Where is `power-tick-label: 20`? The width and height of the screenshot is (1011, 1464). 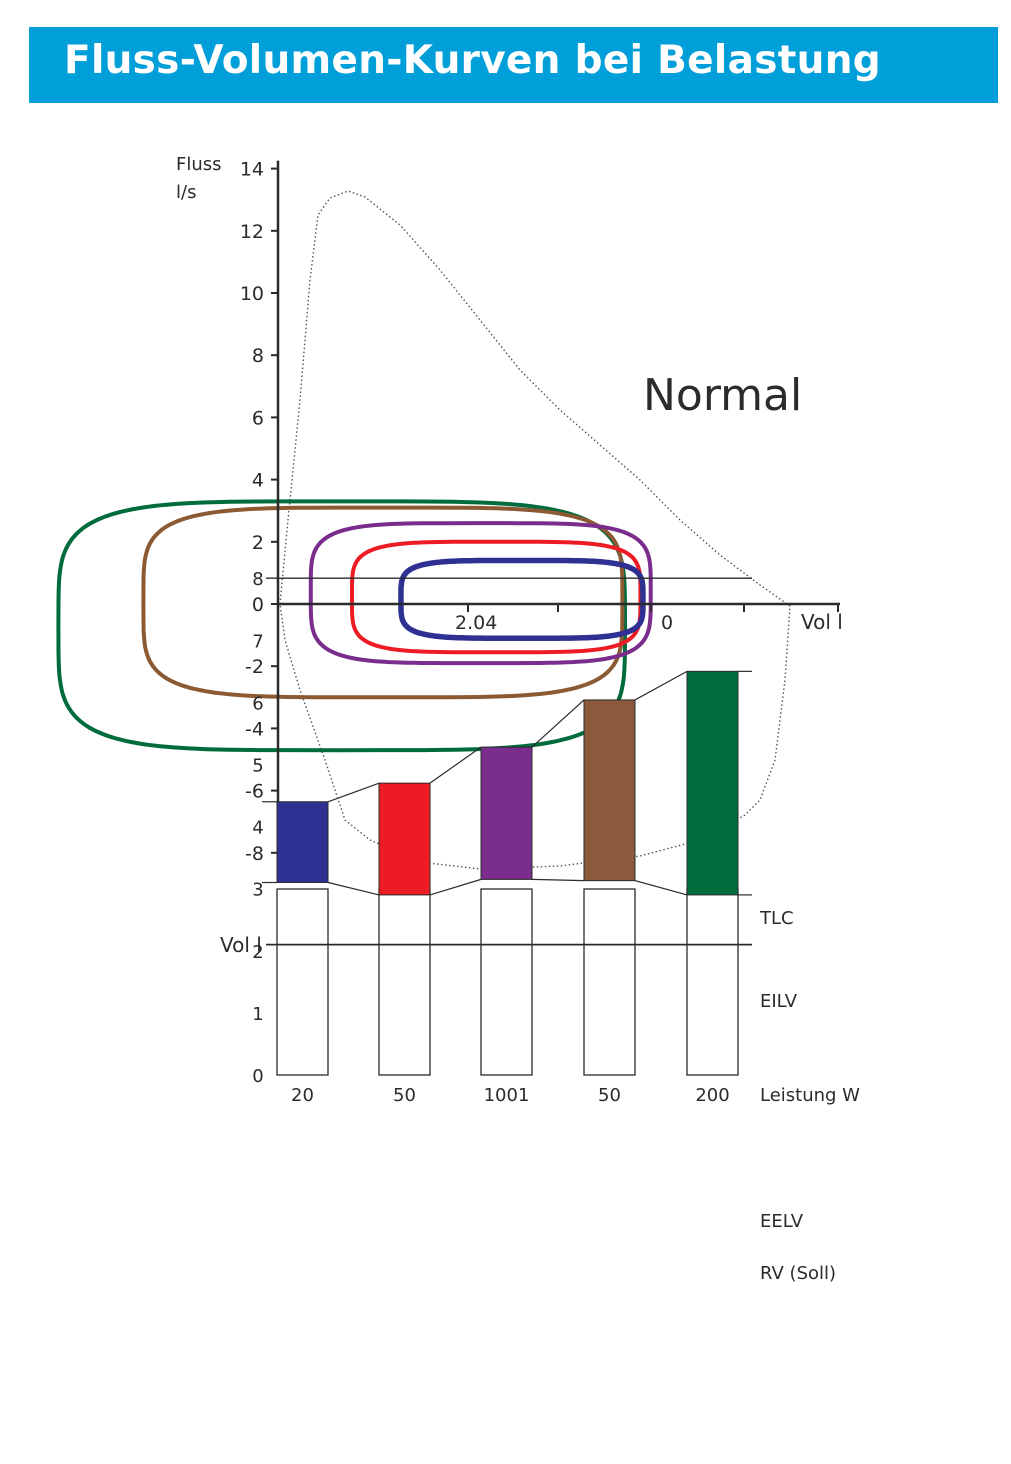
power-tick-label: 20 is located at coordinates (302, 1095).